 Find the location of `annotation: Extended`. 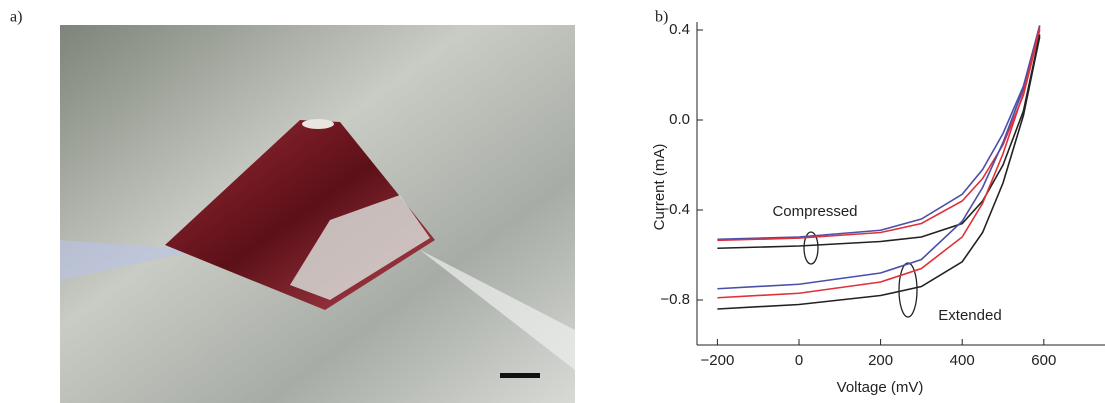

annotation: Extended is located at coordinates (969, 315).